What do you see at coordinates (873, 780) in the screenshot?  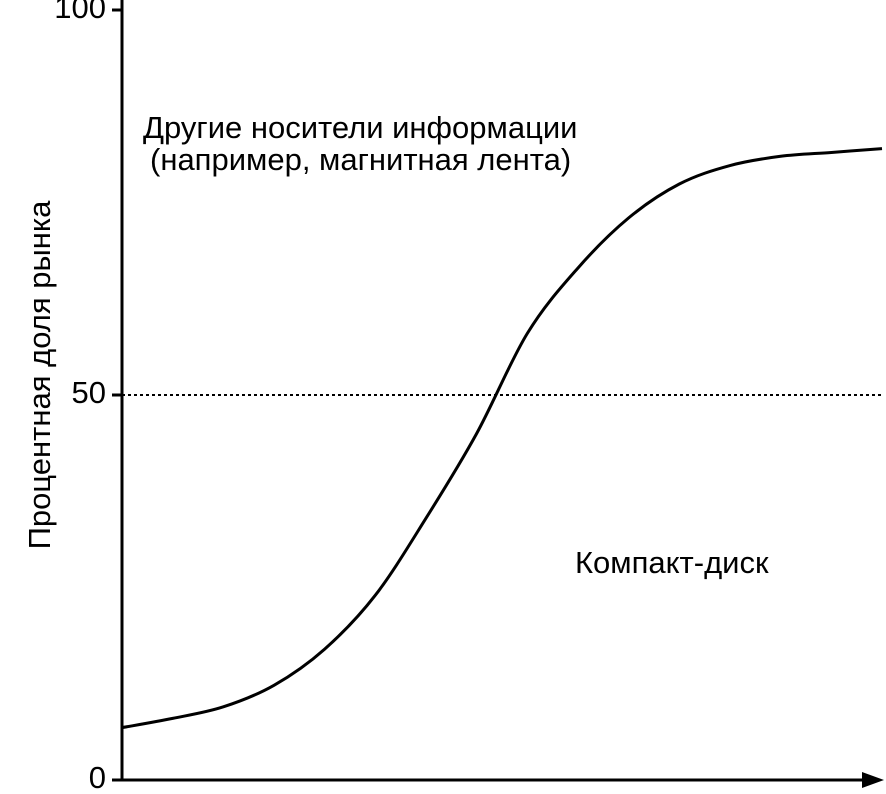 I see `x-axis-arrow` at bounding box center [873, 780].